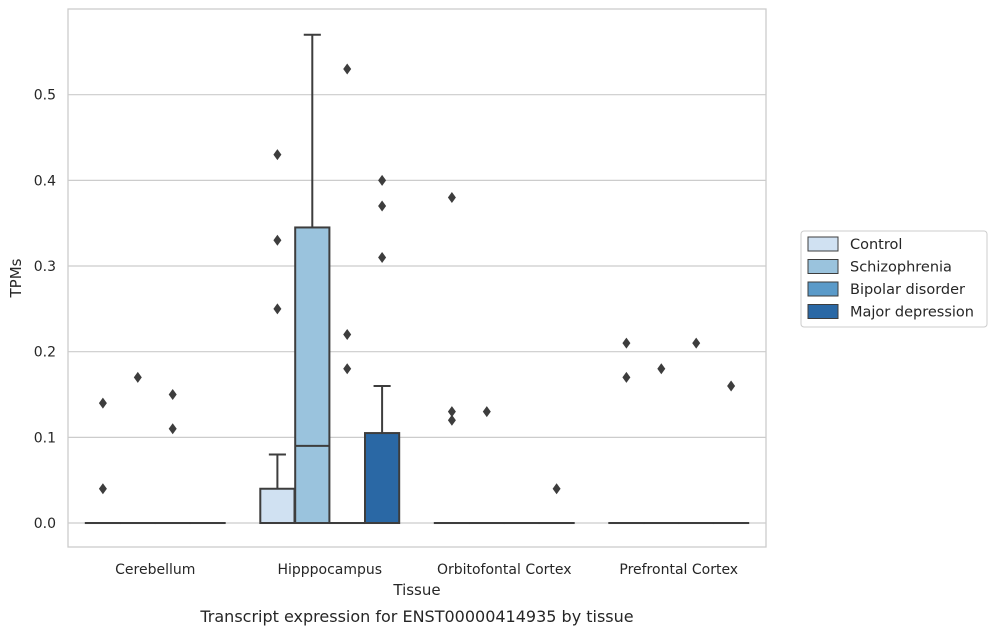  What do you see at coordinates (901, 268) in the screenshot?
I see `legend-label: Schizophrenia` at bounding box center [901, 268].